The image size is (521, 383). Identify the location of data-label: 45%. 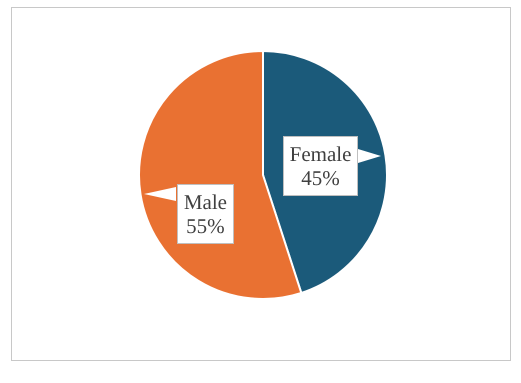
(320, 178).